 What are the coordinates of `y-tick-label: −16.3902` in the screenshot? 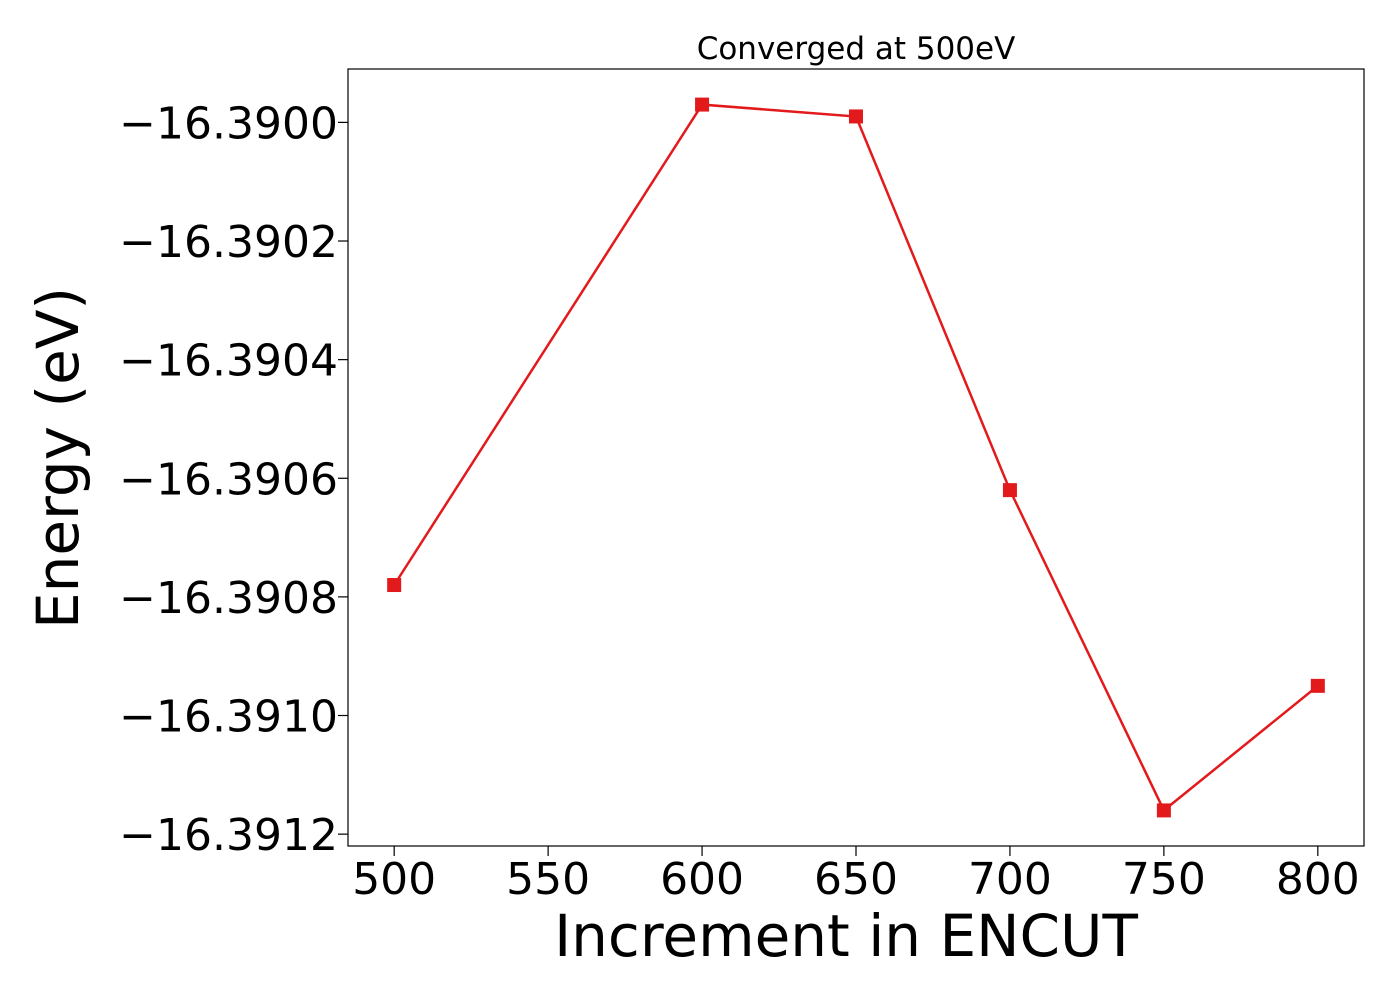 It's located at (228, 242).